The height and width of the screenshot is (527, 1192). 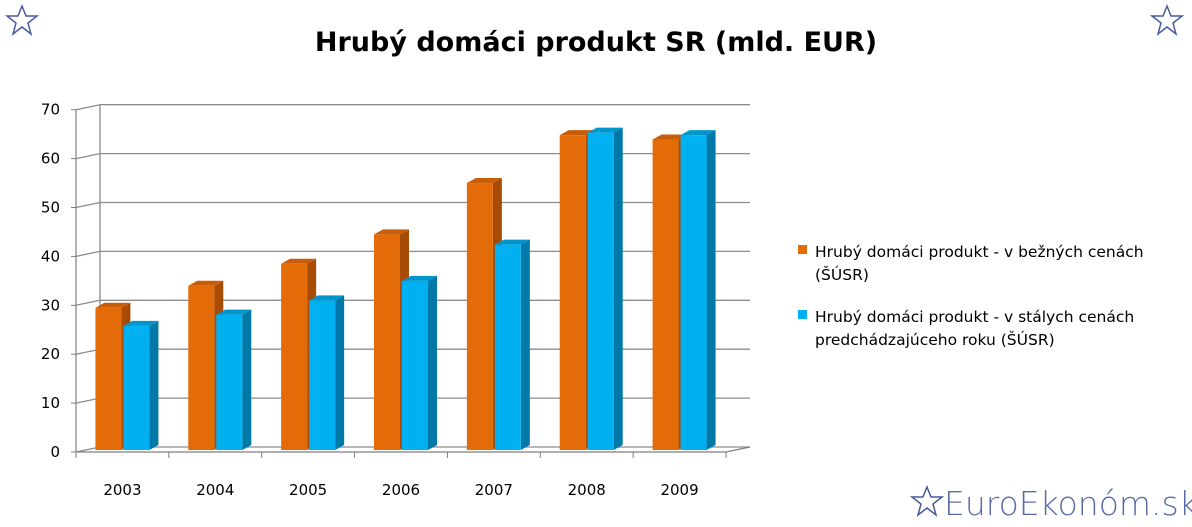 I want to click on y-tick-label: 40, so click(x=50, y=256).